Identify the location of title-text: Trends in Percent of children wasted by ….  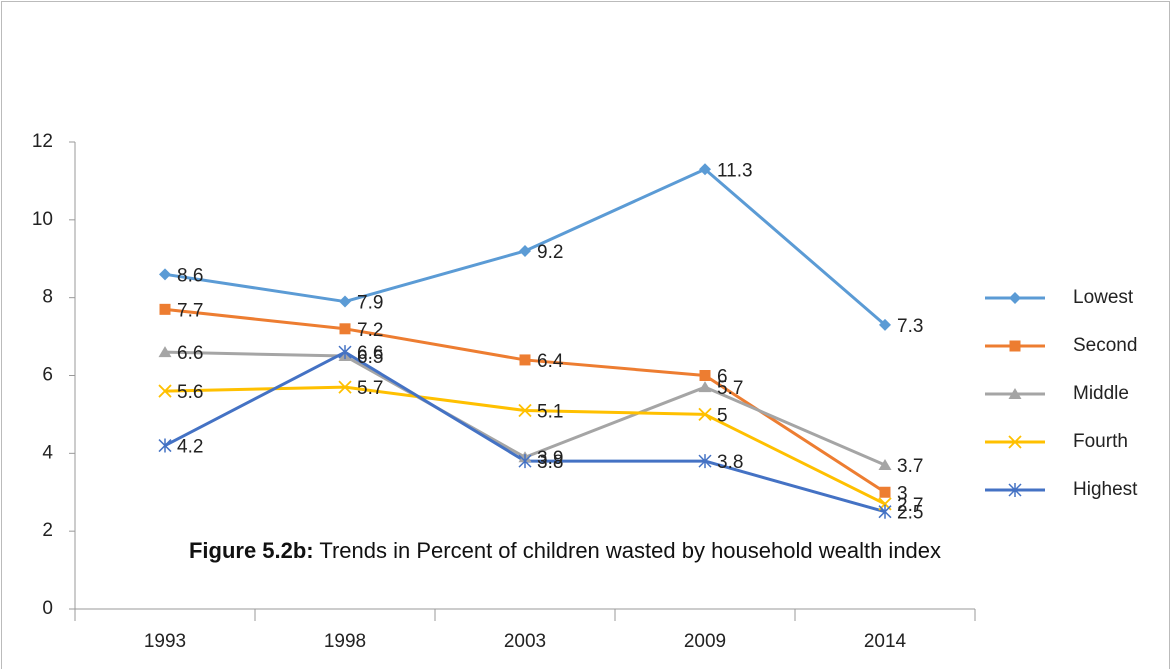
(630, 550).